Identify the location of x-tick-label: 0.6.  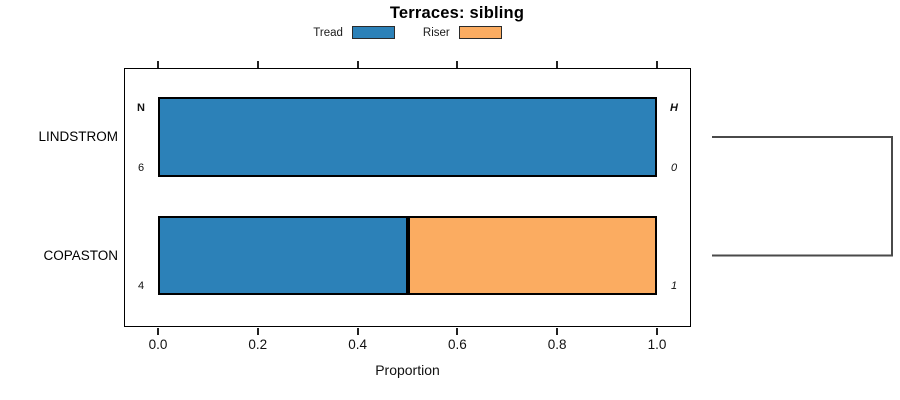
(457, 344).